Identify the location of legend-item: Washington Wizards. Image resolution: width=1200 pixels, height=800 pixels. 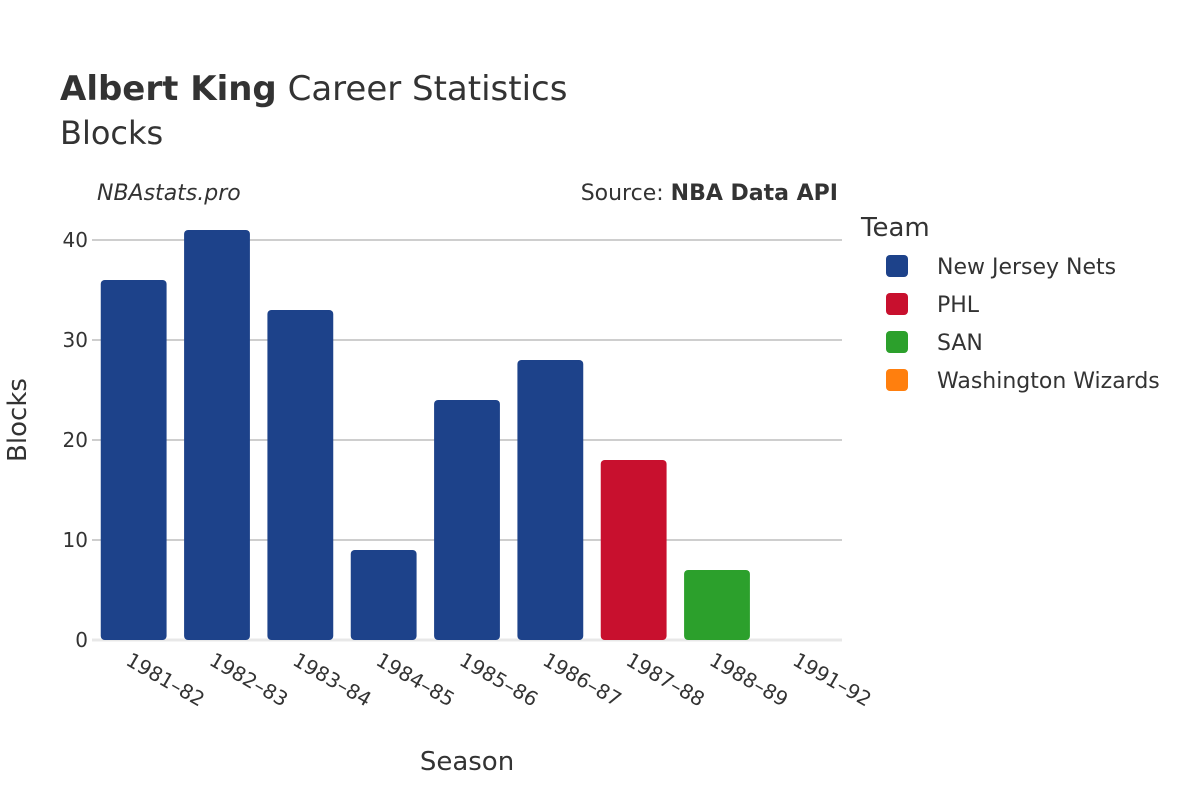
(1023, 381).